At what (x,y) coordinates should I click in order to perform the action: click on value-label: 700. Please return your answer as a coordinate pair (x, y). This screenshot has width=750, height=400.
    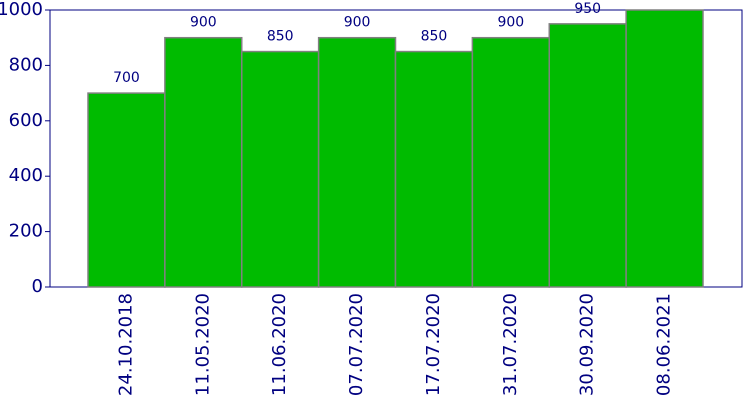
    Looking at the image, I should click on (126, 78).